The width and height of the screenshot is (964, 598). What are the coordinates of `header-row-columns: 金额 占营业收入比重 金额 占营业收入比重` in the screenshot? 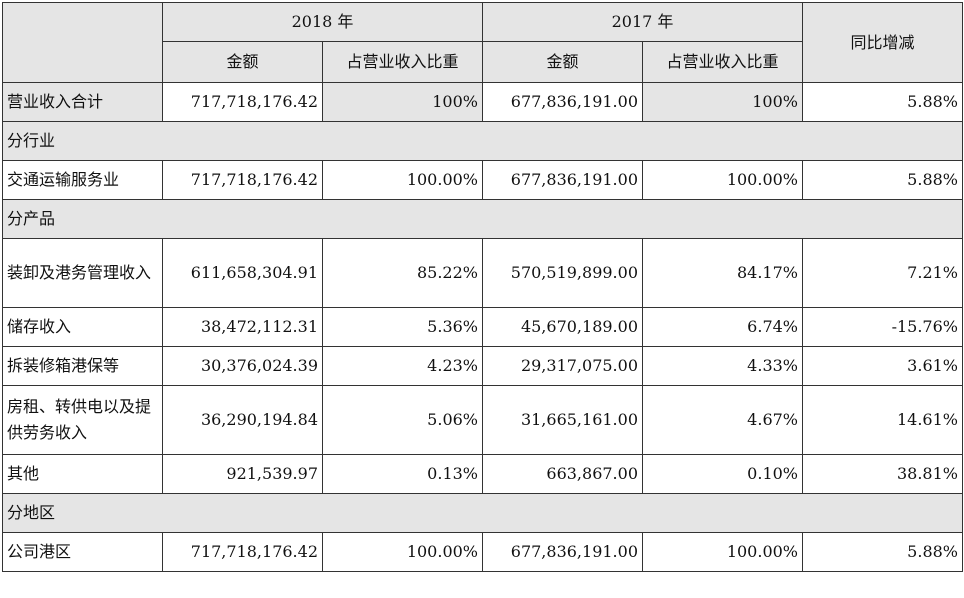 It's located at (483, 62).